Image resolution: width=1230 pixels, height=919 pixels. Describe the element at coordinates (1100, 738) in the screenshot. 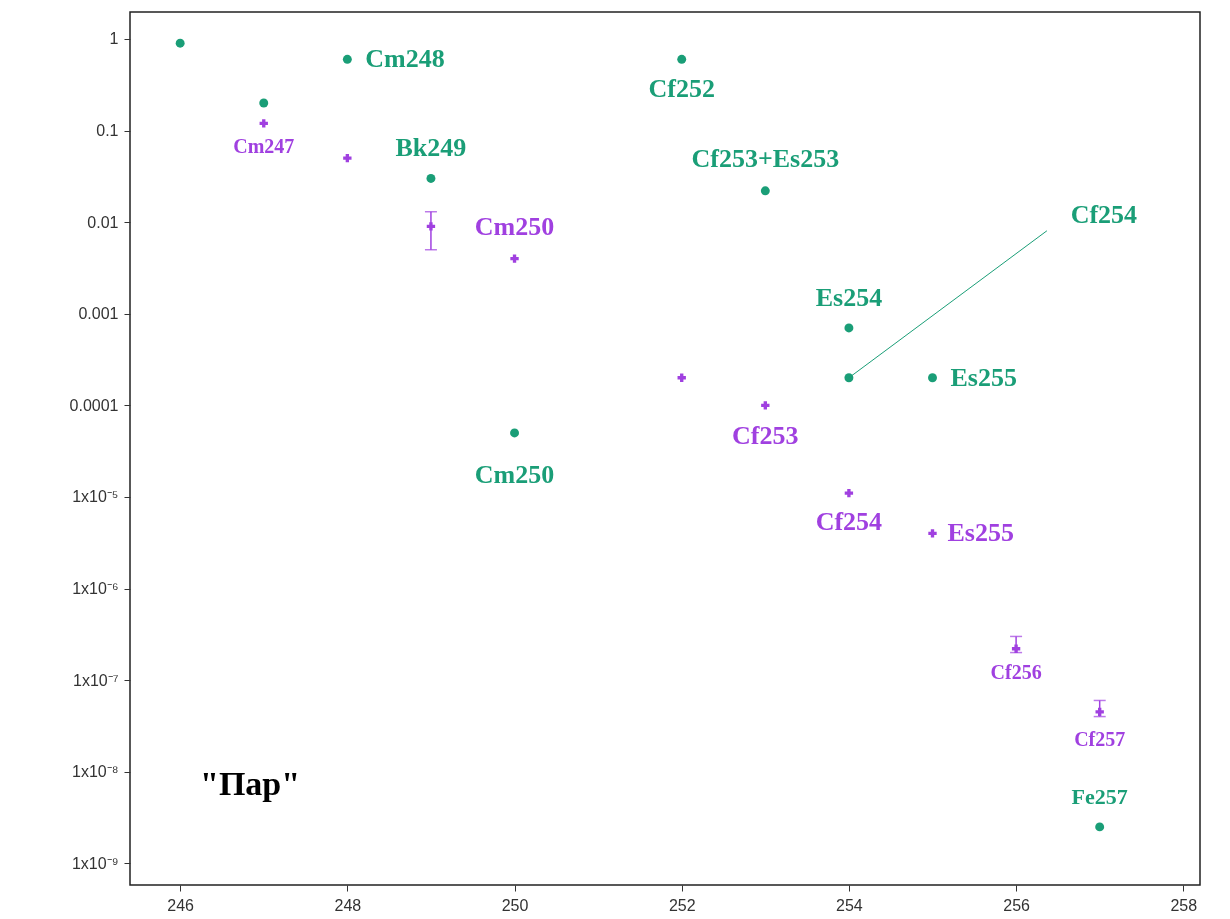

I see `annotation: Cf257` at that location.